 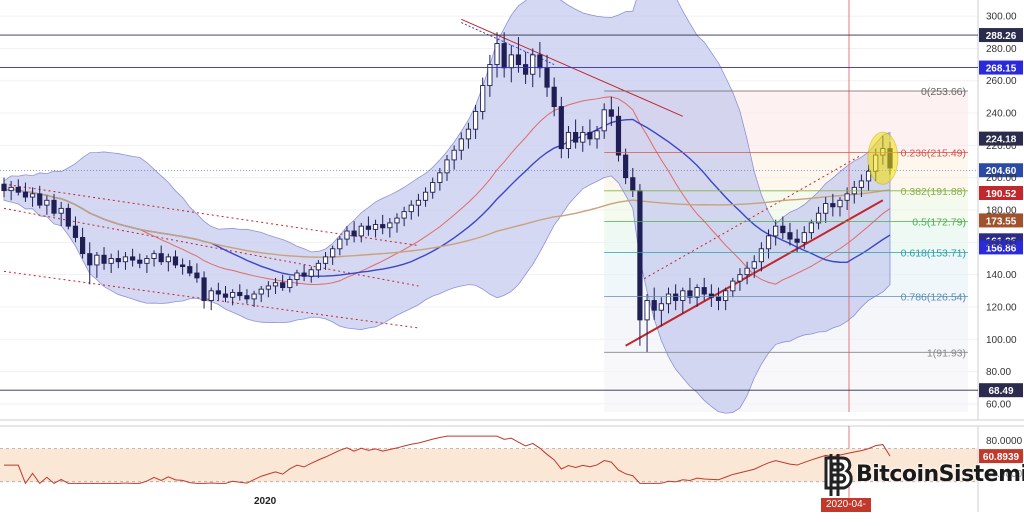 I want to click on price-tag-label: 224.18, so click(x=1001, y=140).